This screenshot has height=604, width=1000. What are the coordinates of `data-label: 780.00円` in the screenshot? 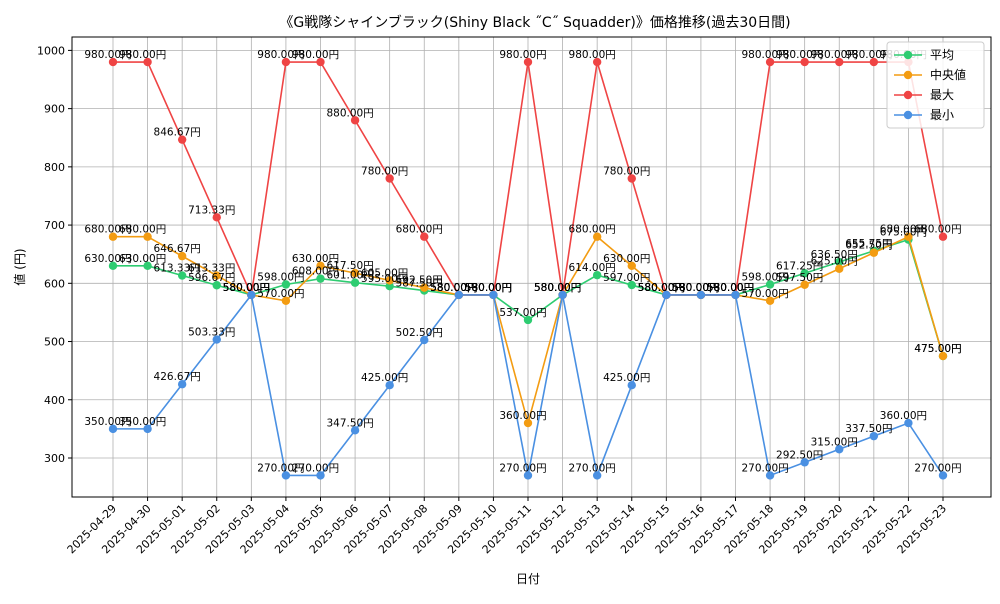 It's located at (384, 171).